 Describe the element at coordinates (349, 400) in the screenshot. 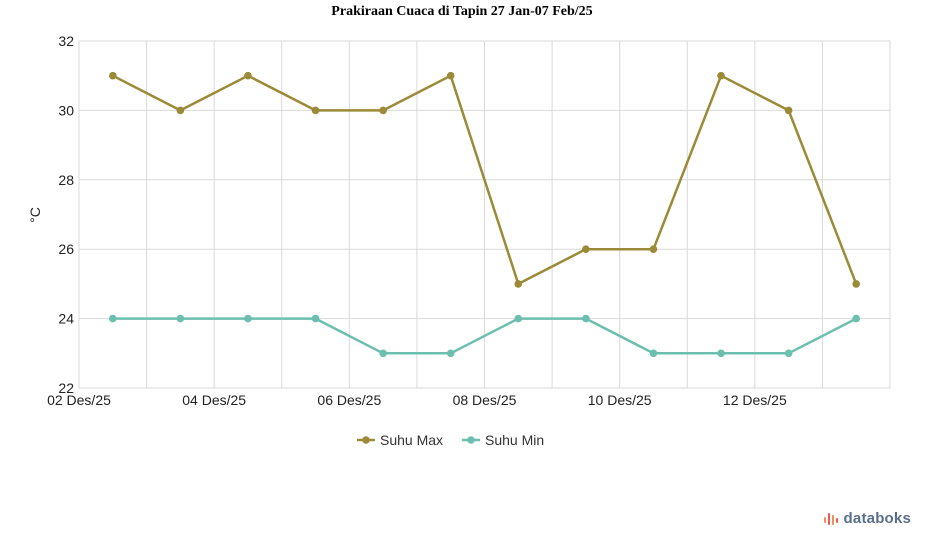

I see `x-tick-label: 06 Des/25` at that location.